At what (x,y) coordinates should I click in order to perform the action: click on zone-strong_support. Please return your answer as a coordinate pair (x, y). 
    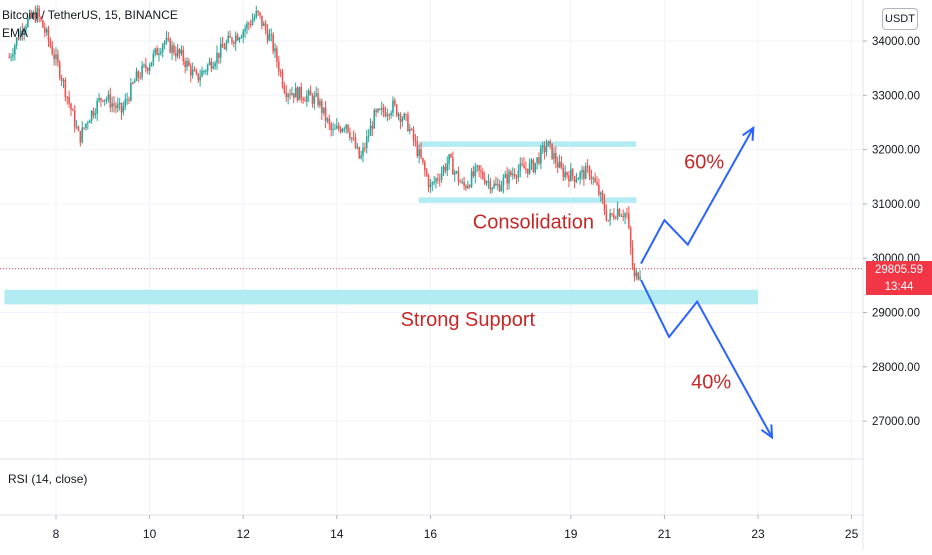
    Looking at the image, I should click on (381, 297).